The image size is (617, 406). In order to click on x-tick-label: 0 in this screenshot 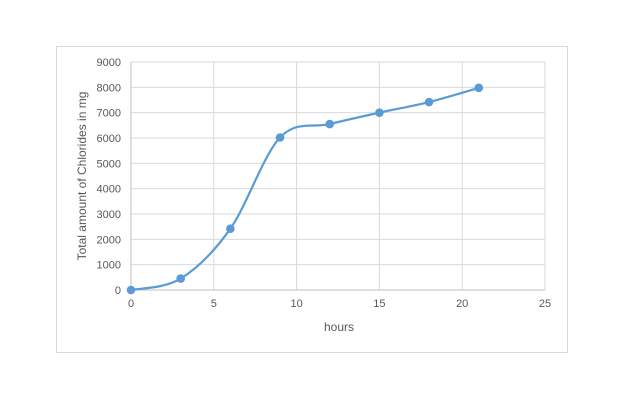, I will do `click(131, 304)`.